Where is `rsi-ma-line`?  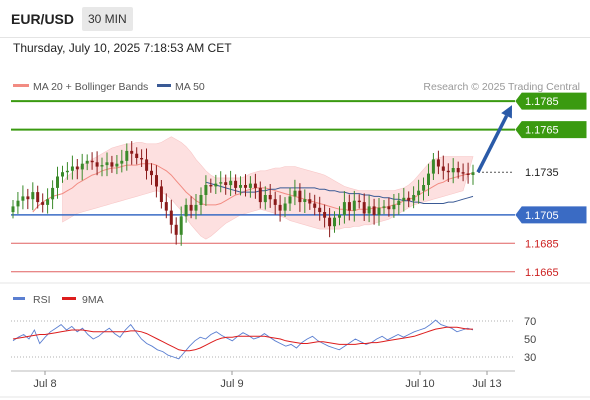
rsi-ma-line is located at coordinates (242, 339).